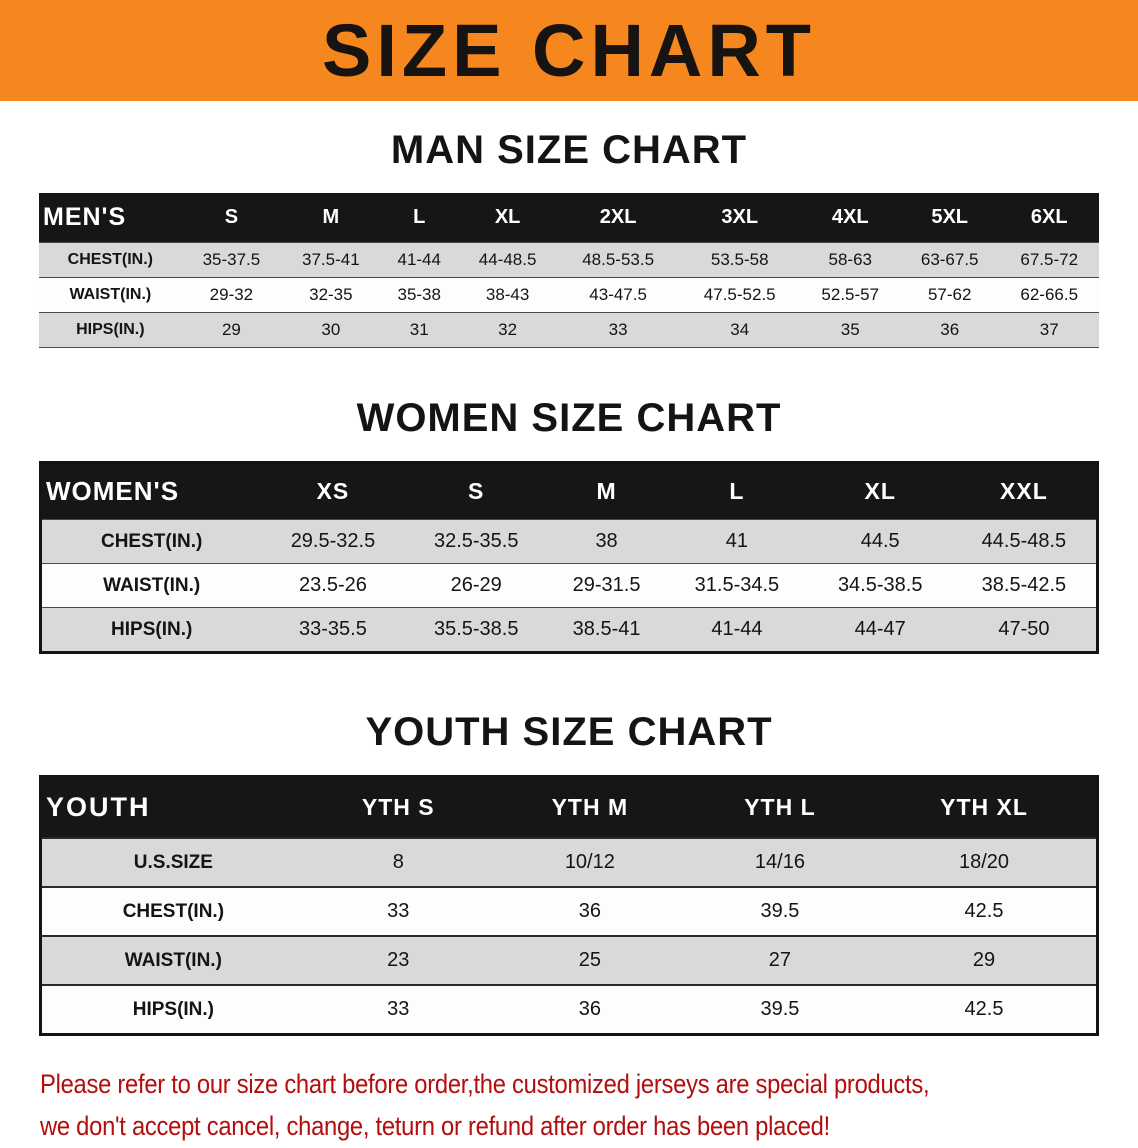 The image size is (1138, 1148). What do you see at coordinates (476, 585) in the screenshot?
I see `measurement-value: 26-29` at bounding box center [476, 585].